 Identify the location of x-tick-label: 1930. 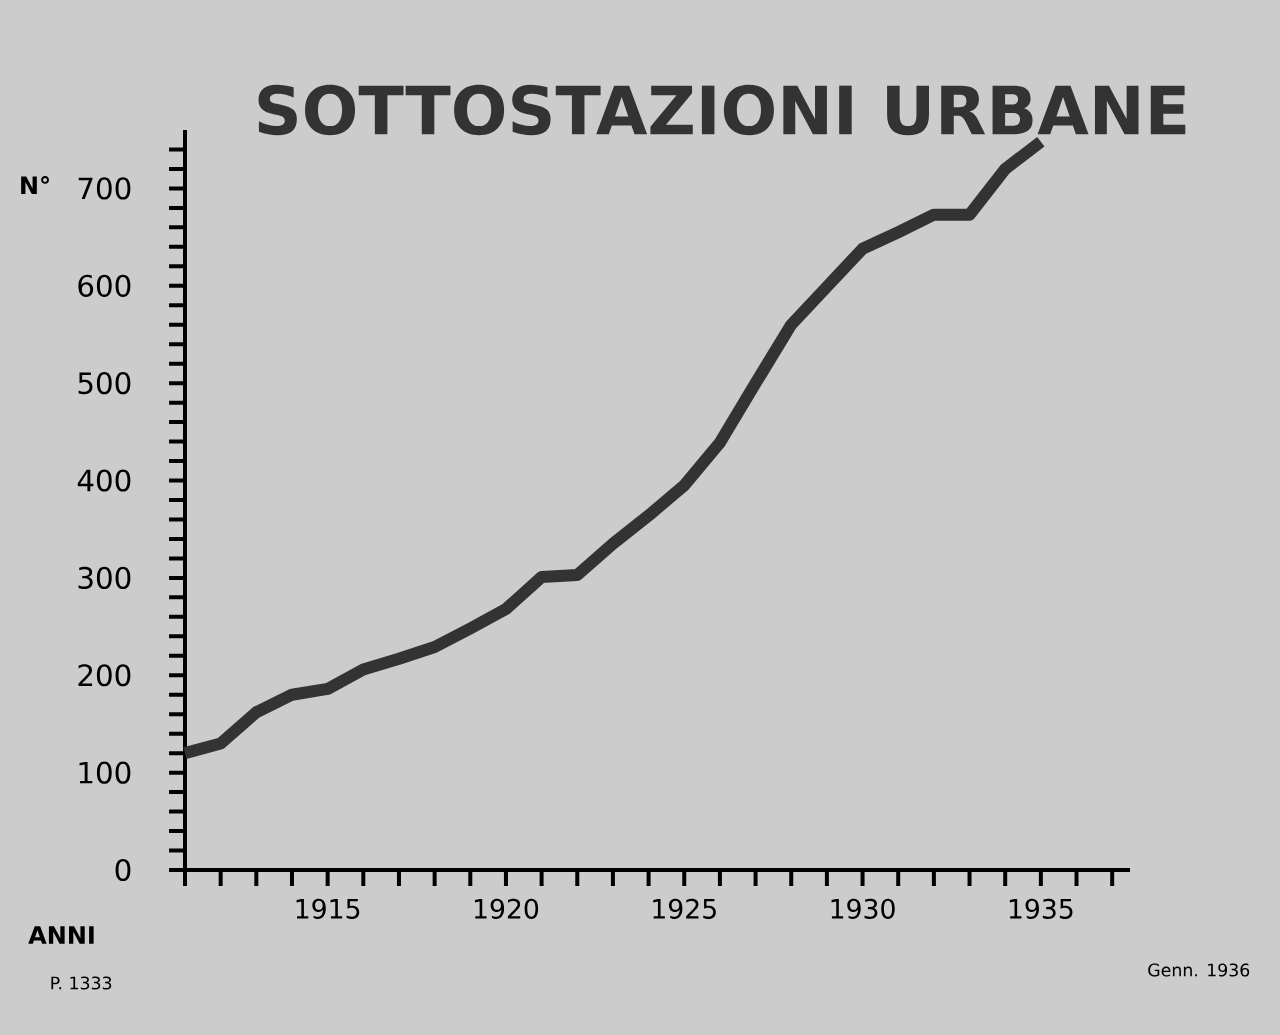
(863, 908).